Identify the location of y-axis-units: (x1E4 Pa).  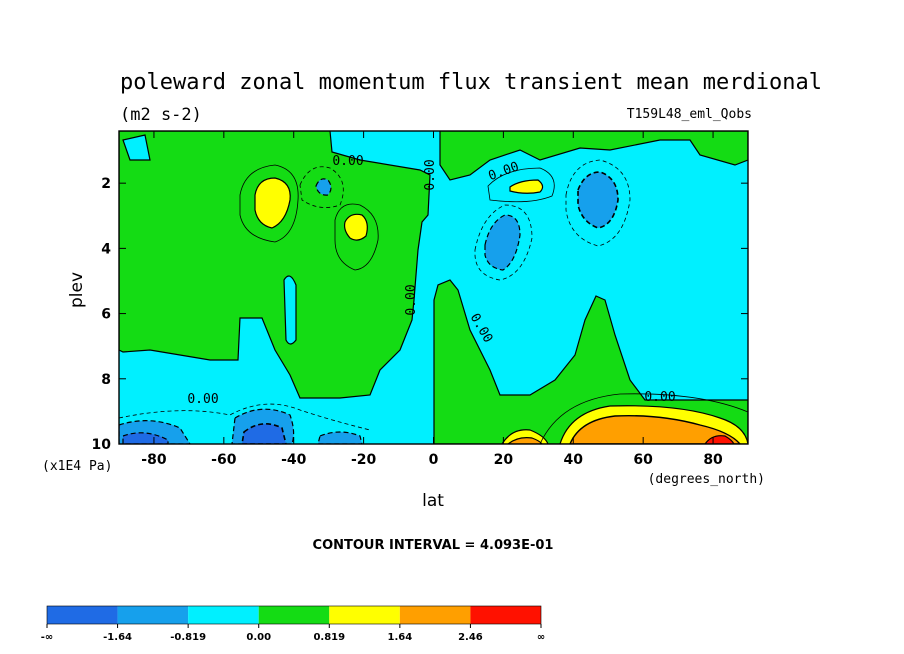
(77, 466).